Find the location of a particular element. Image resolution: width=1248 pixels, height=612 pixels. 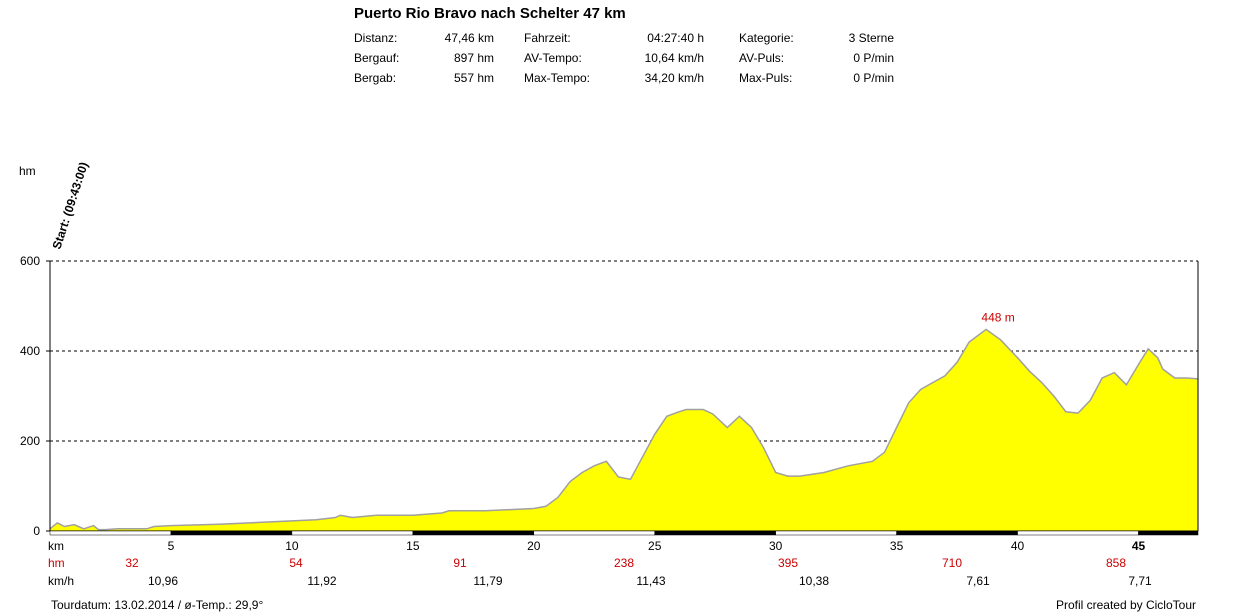

x-tick-label: 40 is located at coordinates (1018, 546).